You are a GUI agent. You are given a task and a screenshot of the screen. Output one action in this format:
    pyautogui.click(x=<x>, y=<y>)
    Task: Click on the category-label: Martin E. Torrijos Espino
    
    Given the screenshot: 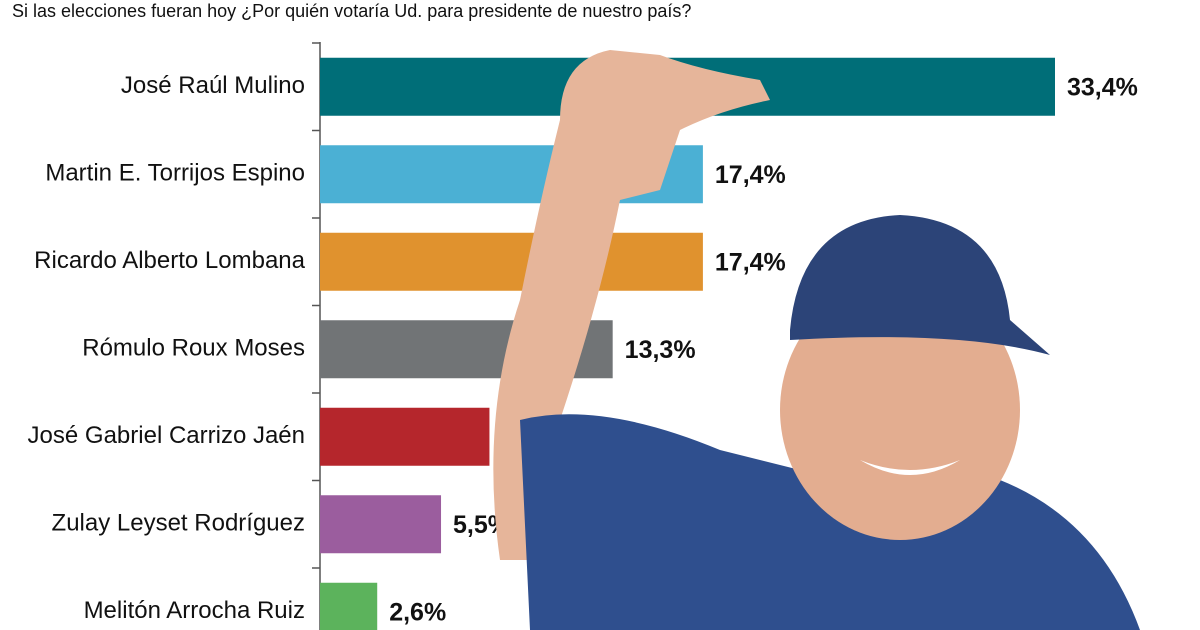 What is the action you would take?
    pyautogui.click(x=175, y=173)
    